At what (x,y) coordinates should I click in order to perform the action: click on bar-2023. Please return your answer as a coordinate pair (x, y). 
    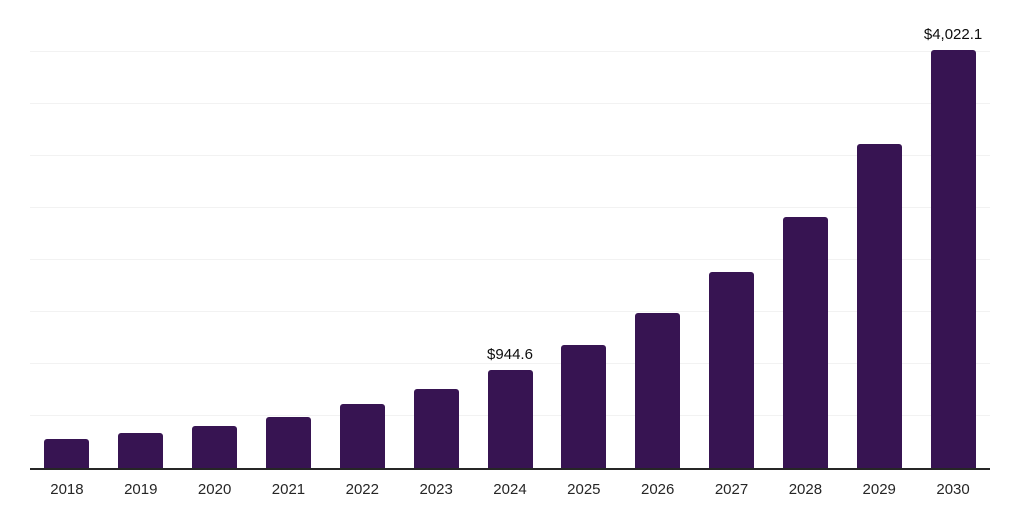
    Looking at the image, I should click on (436, 428).